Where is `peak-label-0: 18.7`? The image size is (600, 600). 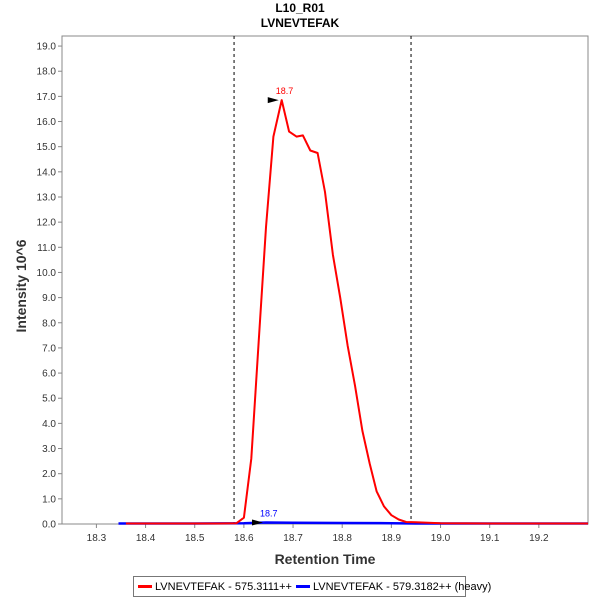 peak-label-0: 18.7 is located at coordinates (285, 91).